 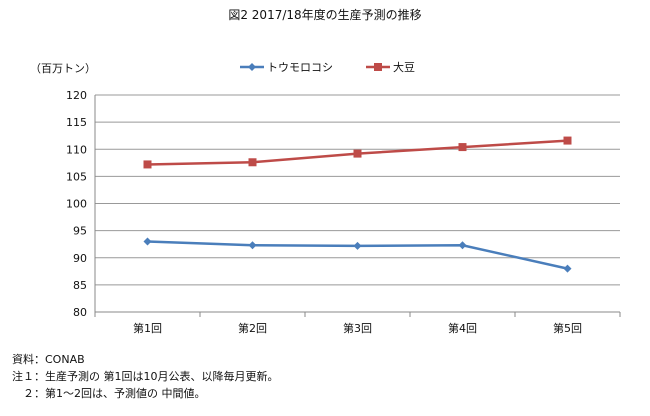 What do you see at coordinates (567, 328) in the screenshot?
I see `x-tick-label: 第5回` at bounding box center [567, 328].